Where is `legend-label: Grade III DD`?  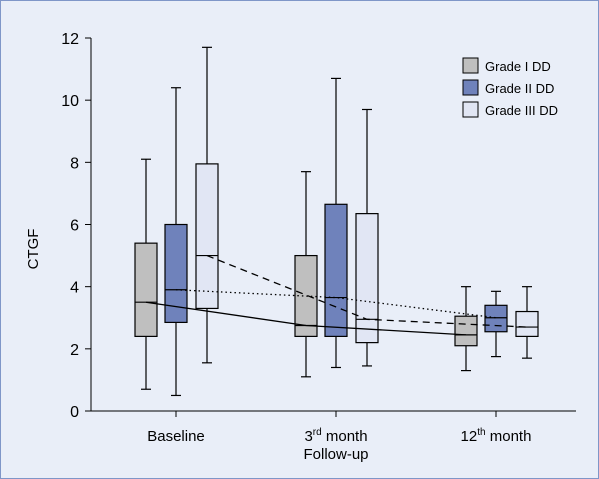 legend-label: Grade III DD is located at coordinates (521, 110).